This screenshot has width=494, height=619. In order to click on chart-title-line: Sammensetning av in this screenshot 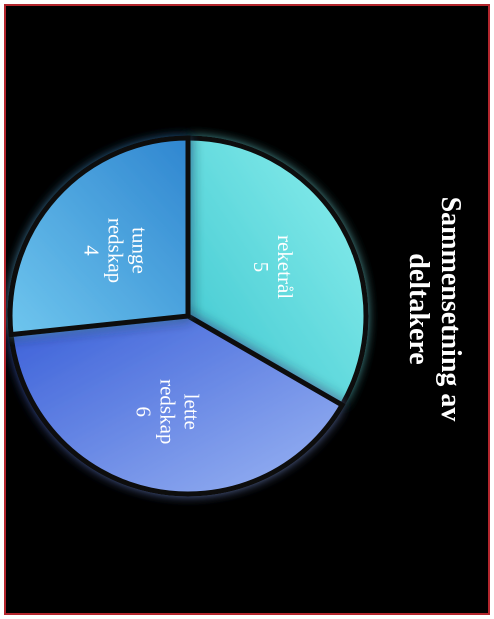, I will do `click(450, 309)`.